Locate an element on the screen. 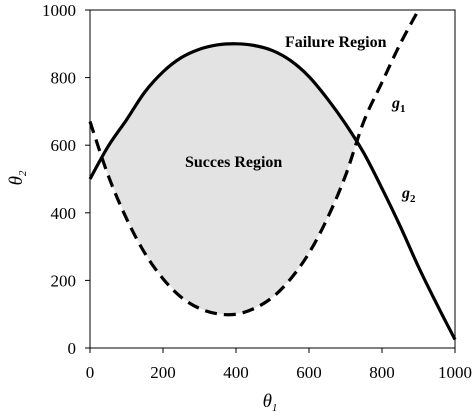 Image resolution: width=474 pixels, height=415 pixels. y-tick-label: 1000 is located at coordinates (59, 10).